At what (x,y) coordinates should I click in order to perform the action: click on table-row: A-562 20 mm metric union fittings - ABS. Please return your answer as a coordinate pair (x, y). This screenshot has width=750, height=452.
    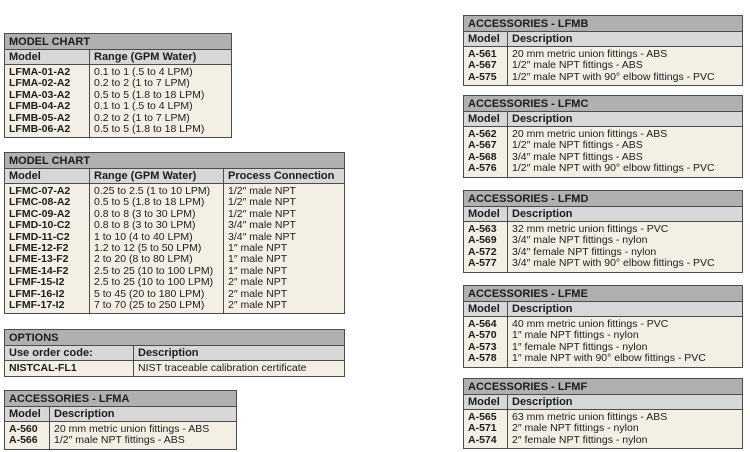
    Looking at the image, I should click on (603, 133).